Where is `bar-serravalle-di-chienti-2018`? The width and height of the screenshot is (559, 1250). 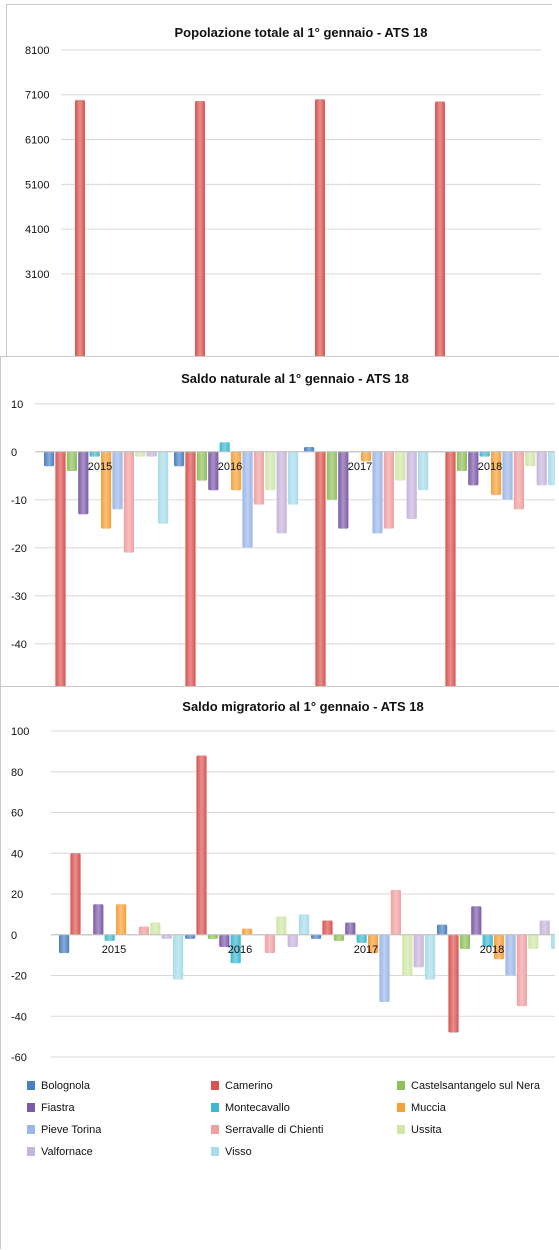
bar-serravalle-di-chienti-2018 is located at coordinates (518, 480).